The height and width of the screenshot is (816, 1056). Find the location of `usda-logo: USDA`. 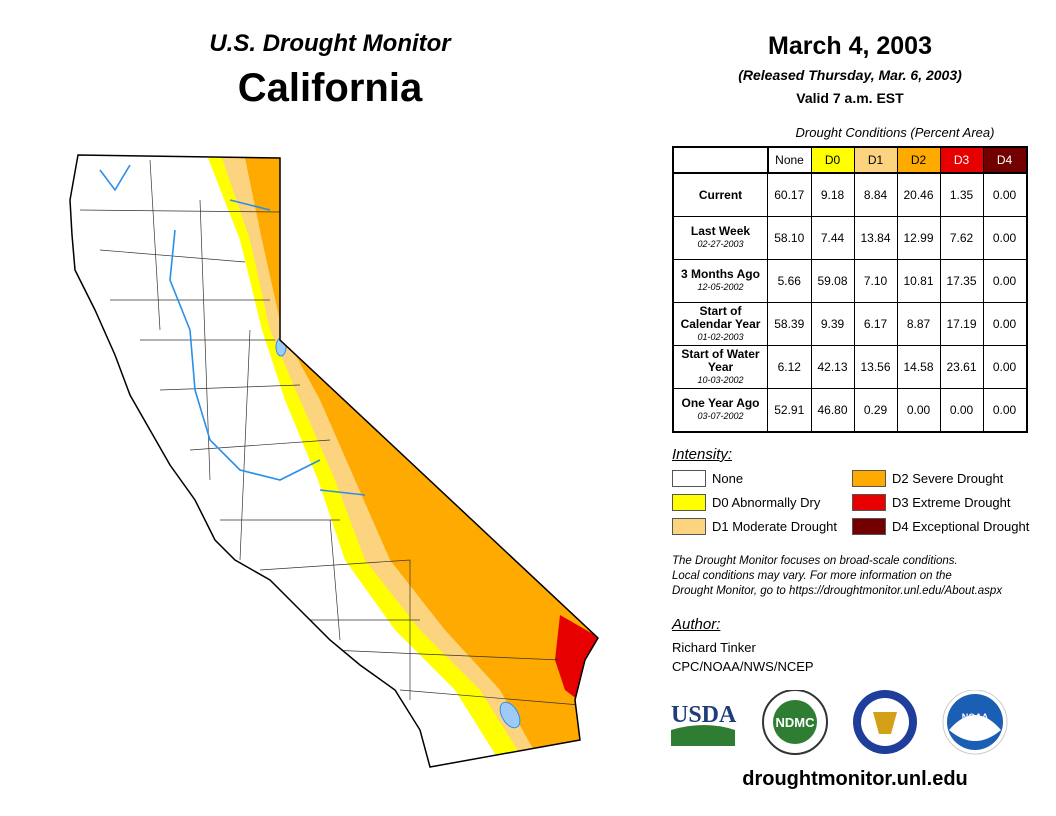

usda-logo: USDA is located at coordinates (704, 724).